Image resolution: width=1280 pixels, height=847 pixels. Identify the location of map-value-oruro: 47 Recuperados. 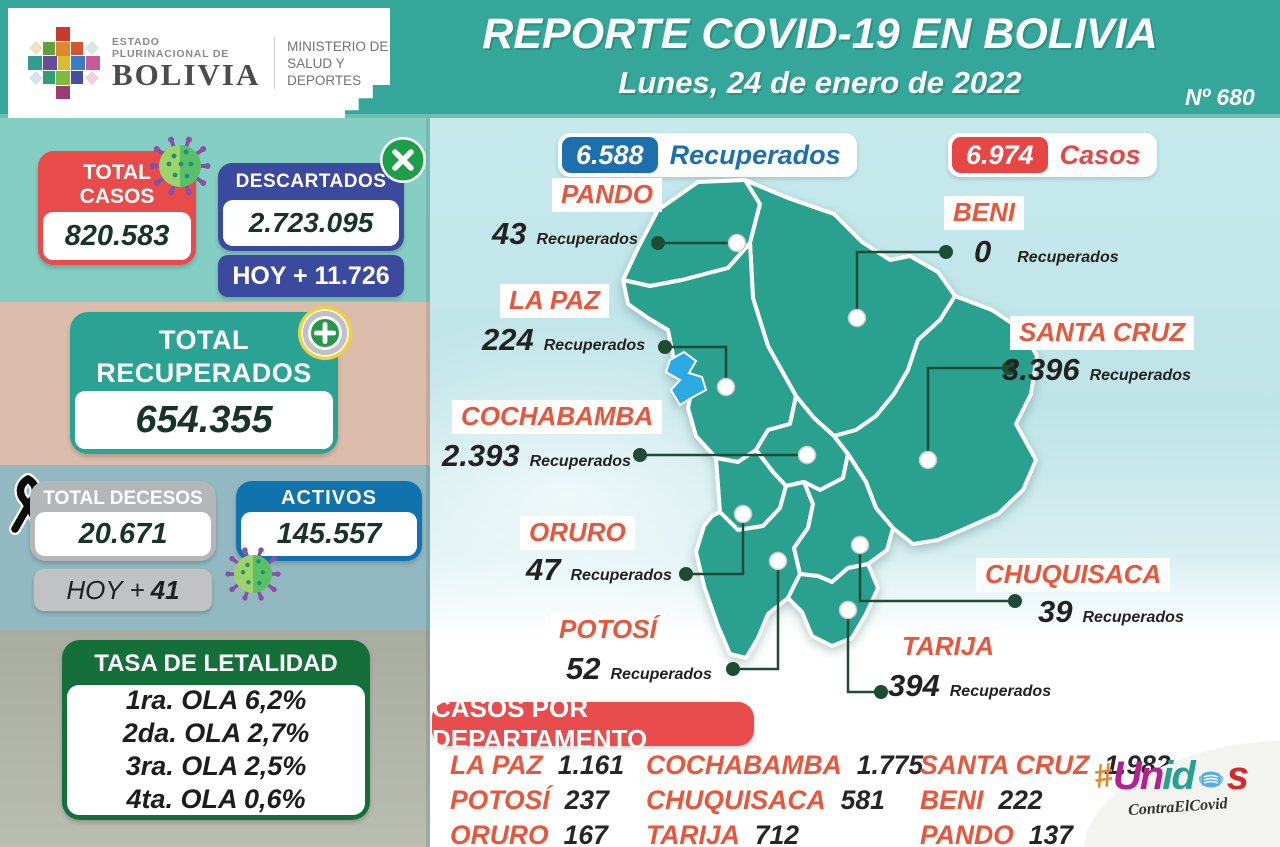
(599, 569).